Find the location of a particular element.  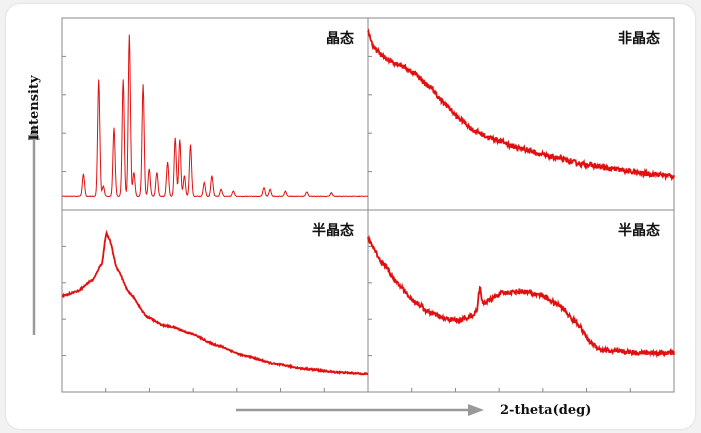

panel-title-bottom-right: 半晶态 is located at coordinates (639, 230).